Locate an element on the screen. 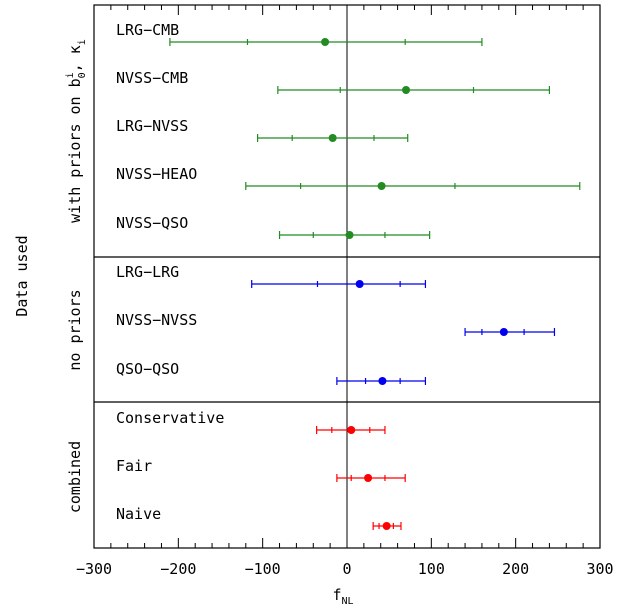 This screenshot has height=610, width=639. group-label: with priors on bi0, κi is located at coordinates (76, 131).